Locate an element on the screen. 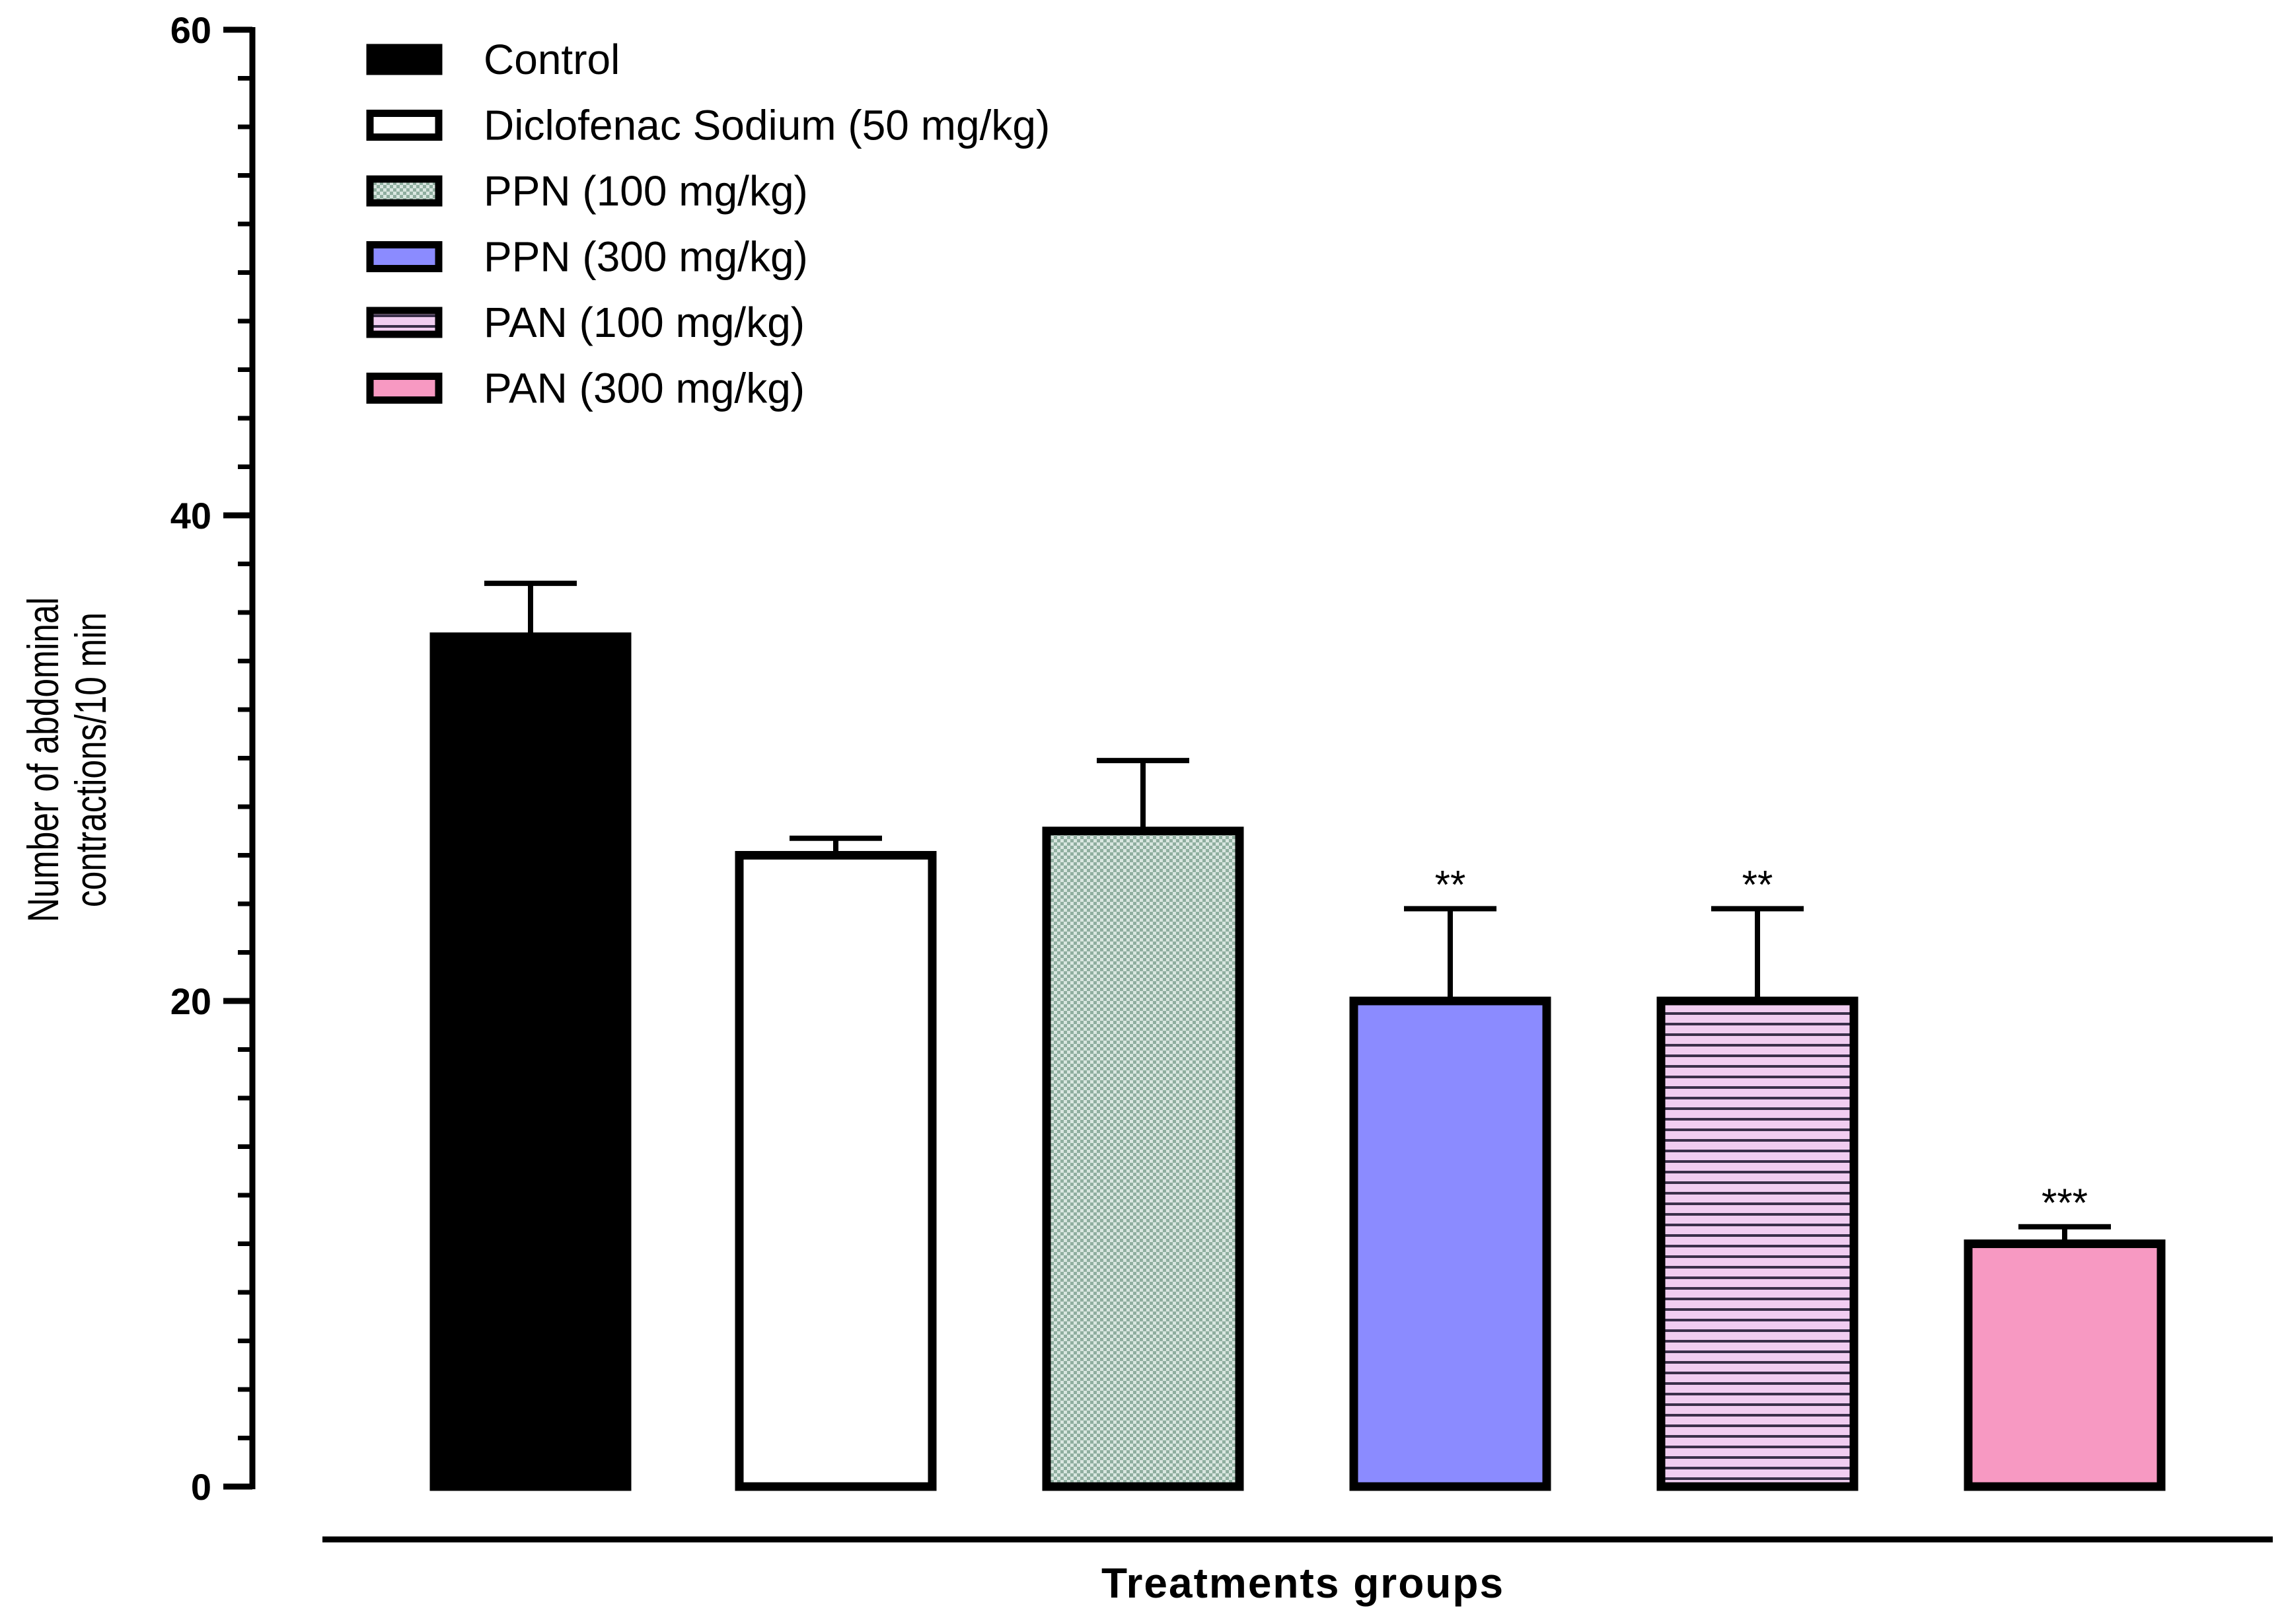 The height and width of the screenshot is (1624, 2286). legend-label: PPN (300 mg/kg) is located at coordinates (646, 257).